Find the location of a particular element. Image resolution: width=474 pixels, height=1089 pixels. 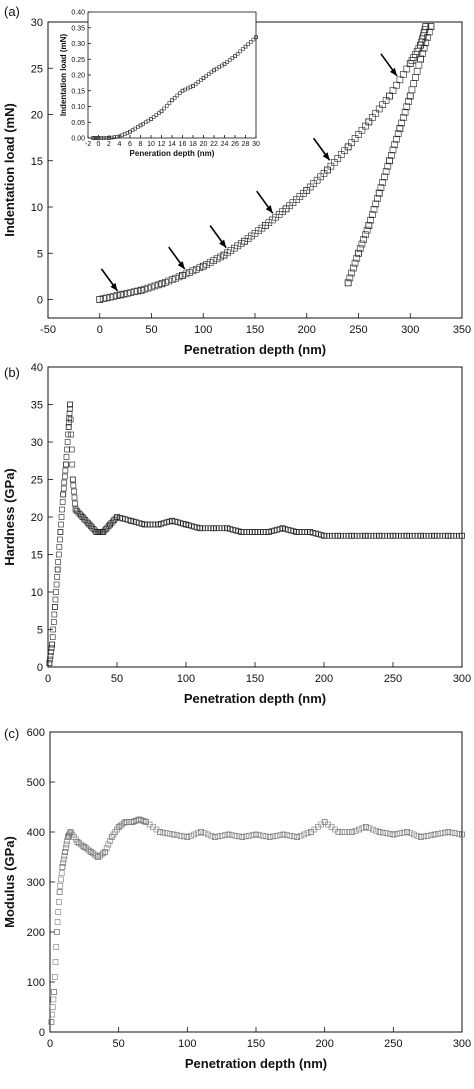

panel-b-x-axis-title: Penetration depth (nm) is located at coordinates (255, 698).